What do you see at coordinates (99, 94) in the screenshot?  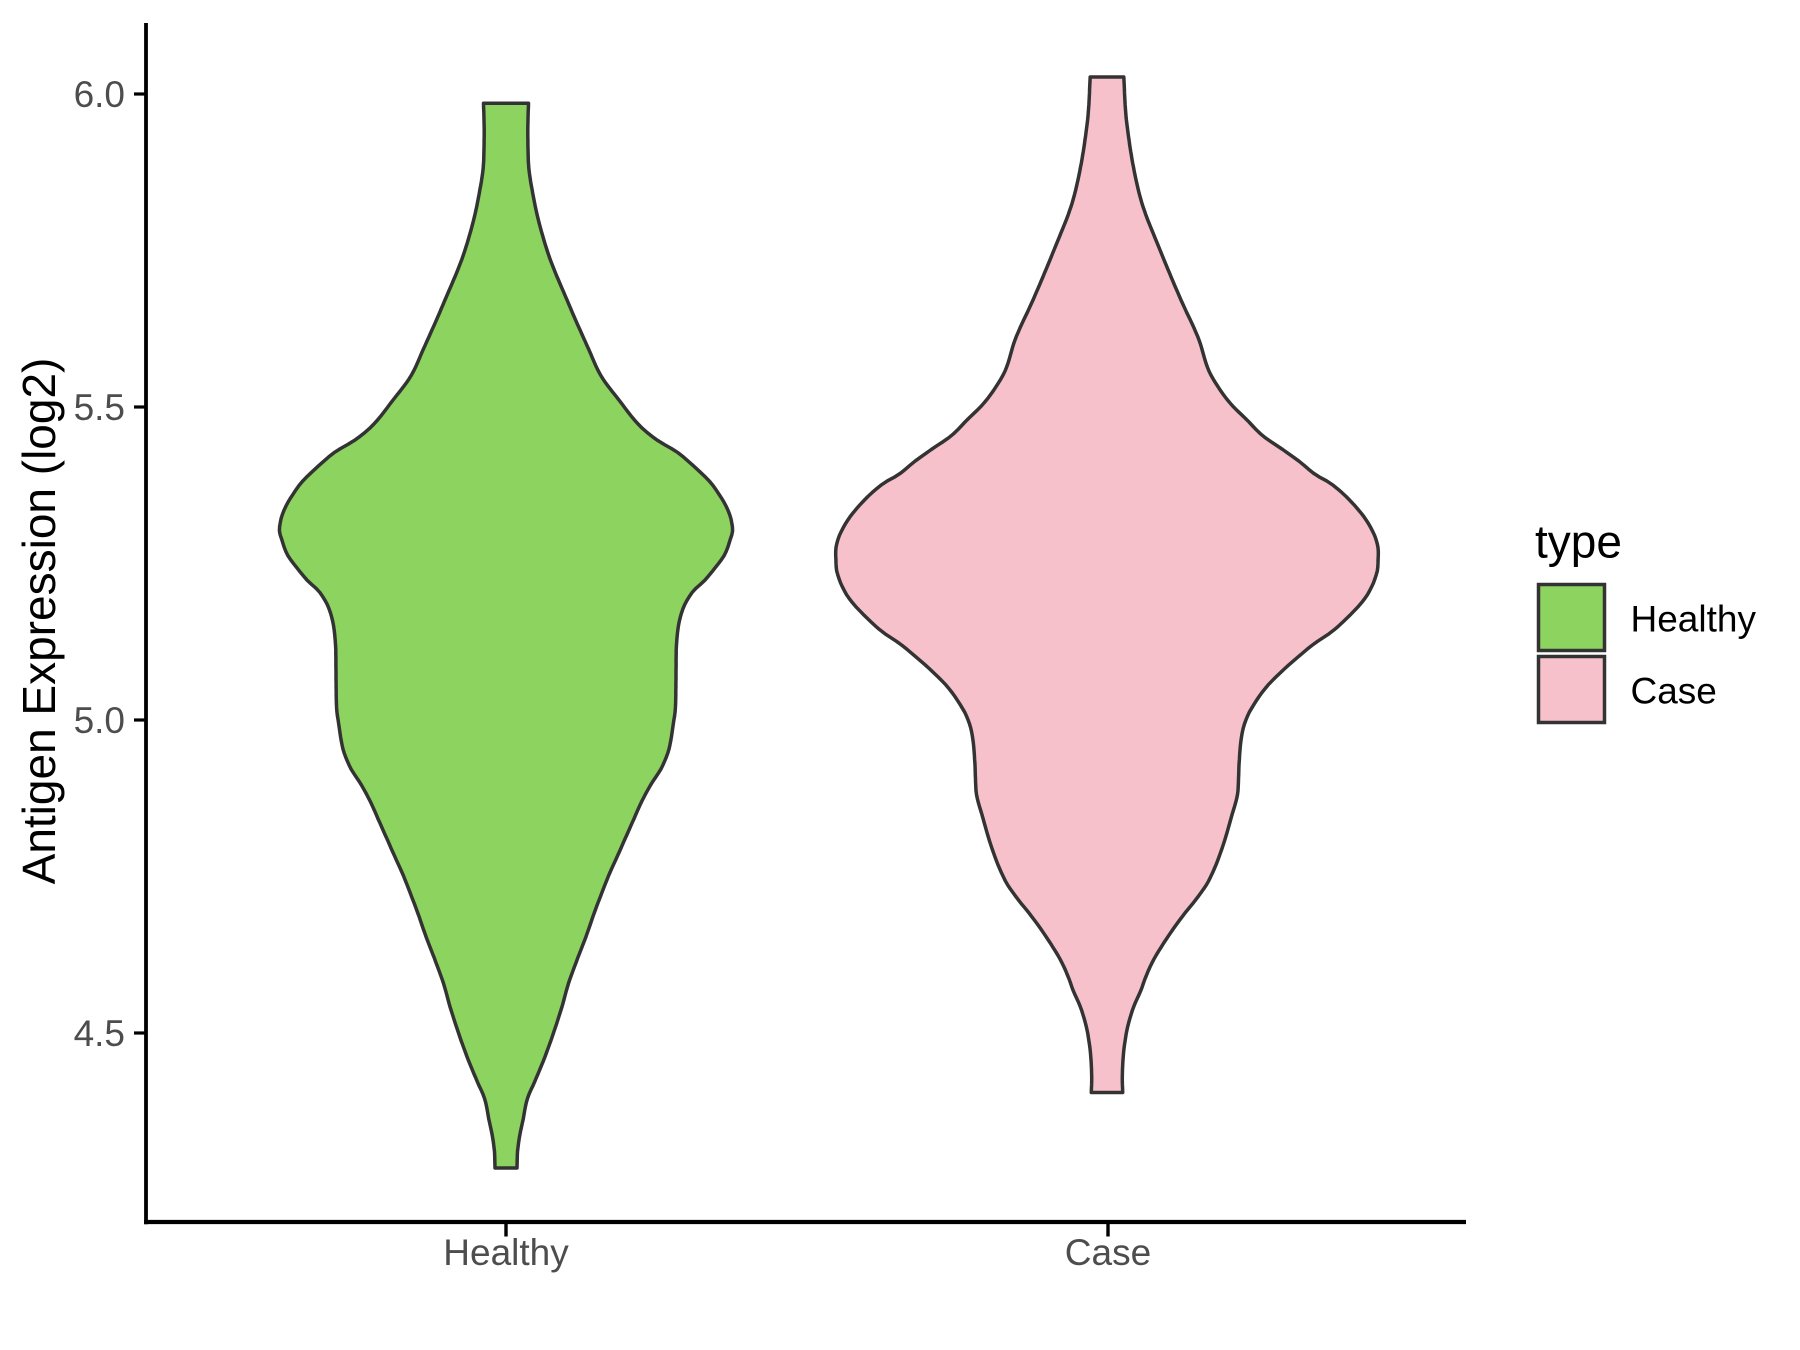 I see `svg-text: 6.0` at bounding box center [99, 94].